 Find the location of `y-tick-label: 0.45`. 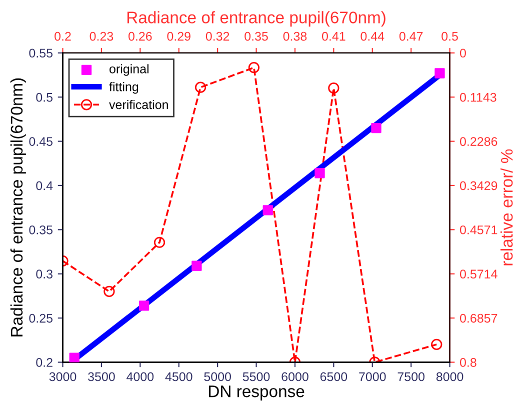

y-tick-label: 0.45 is located at coordinates (41, 141).